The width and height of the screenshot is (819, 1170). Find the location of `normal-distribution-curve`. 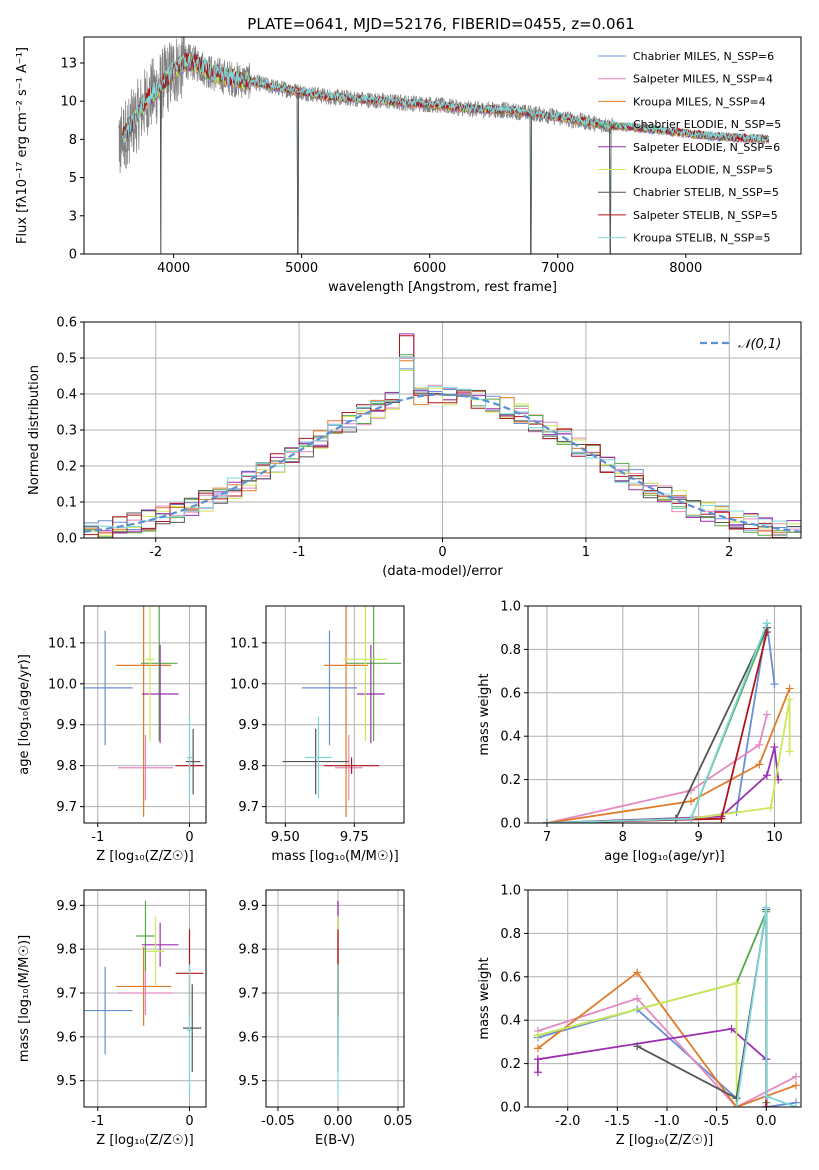

normal-distribution-curve is located at coordinates (442, 463).